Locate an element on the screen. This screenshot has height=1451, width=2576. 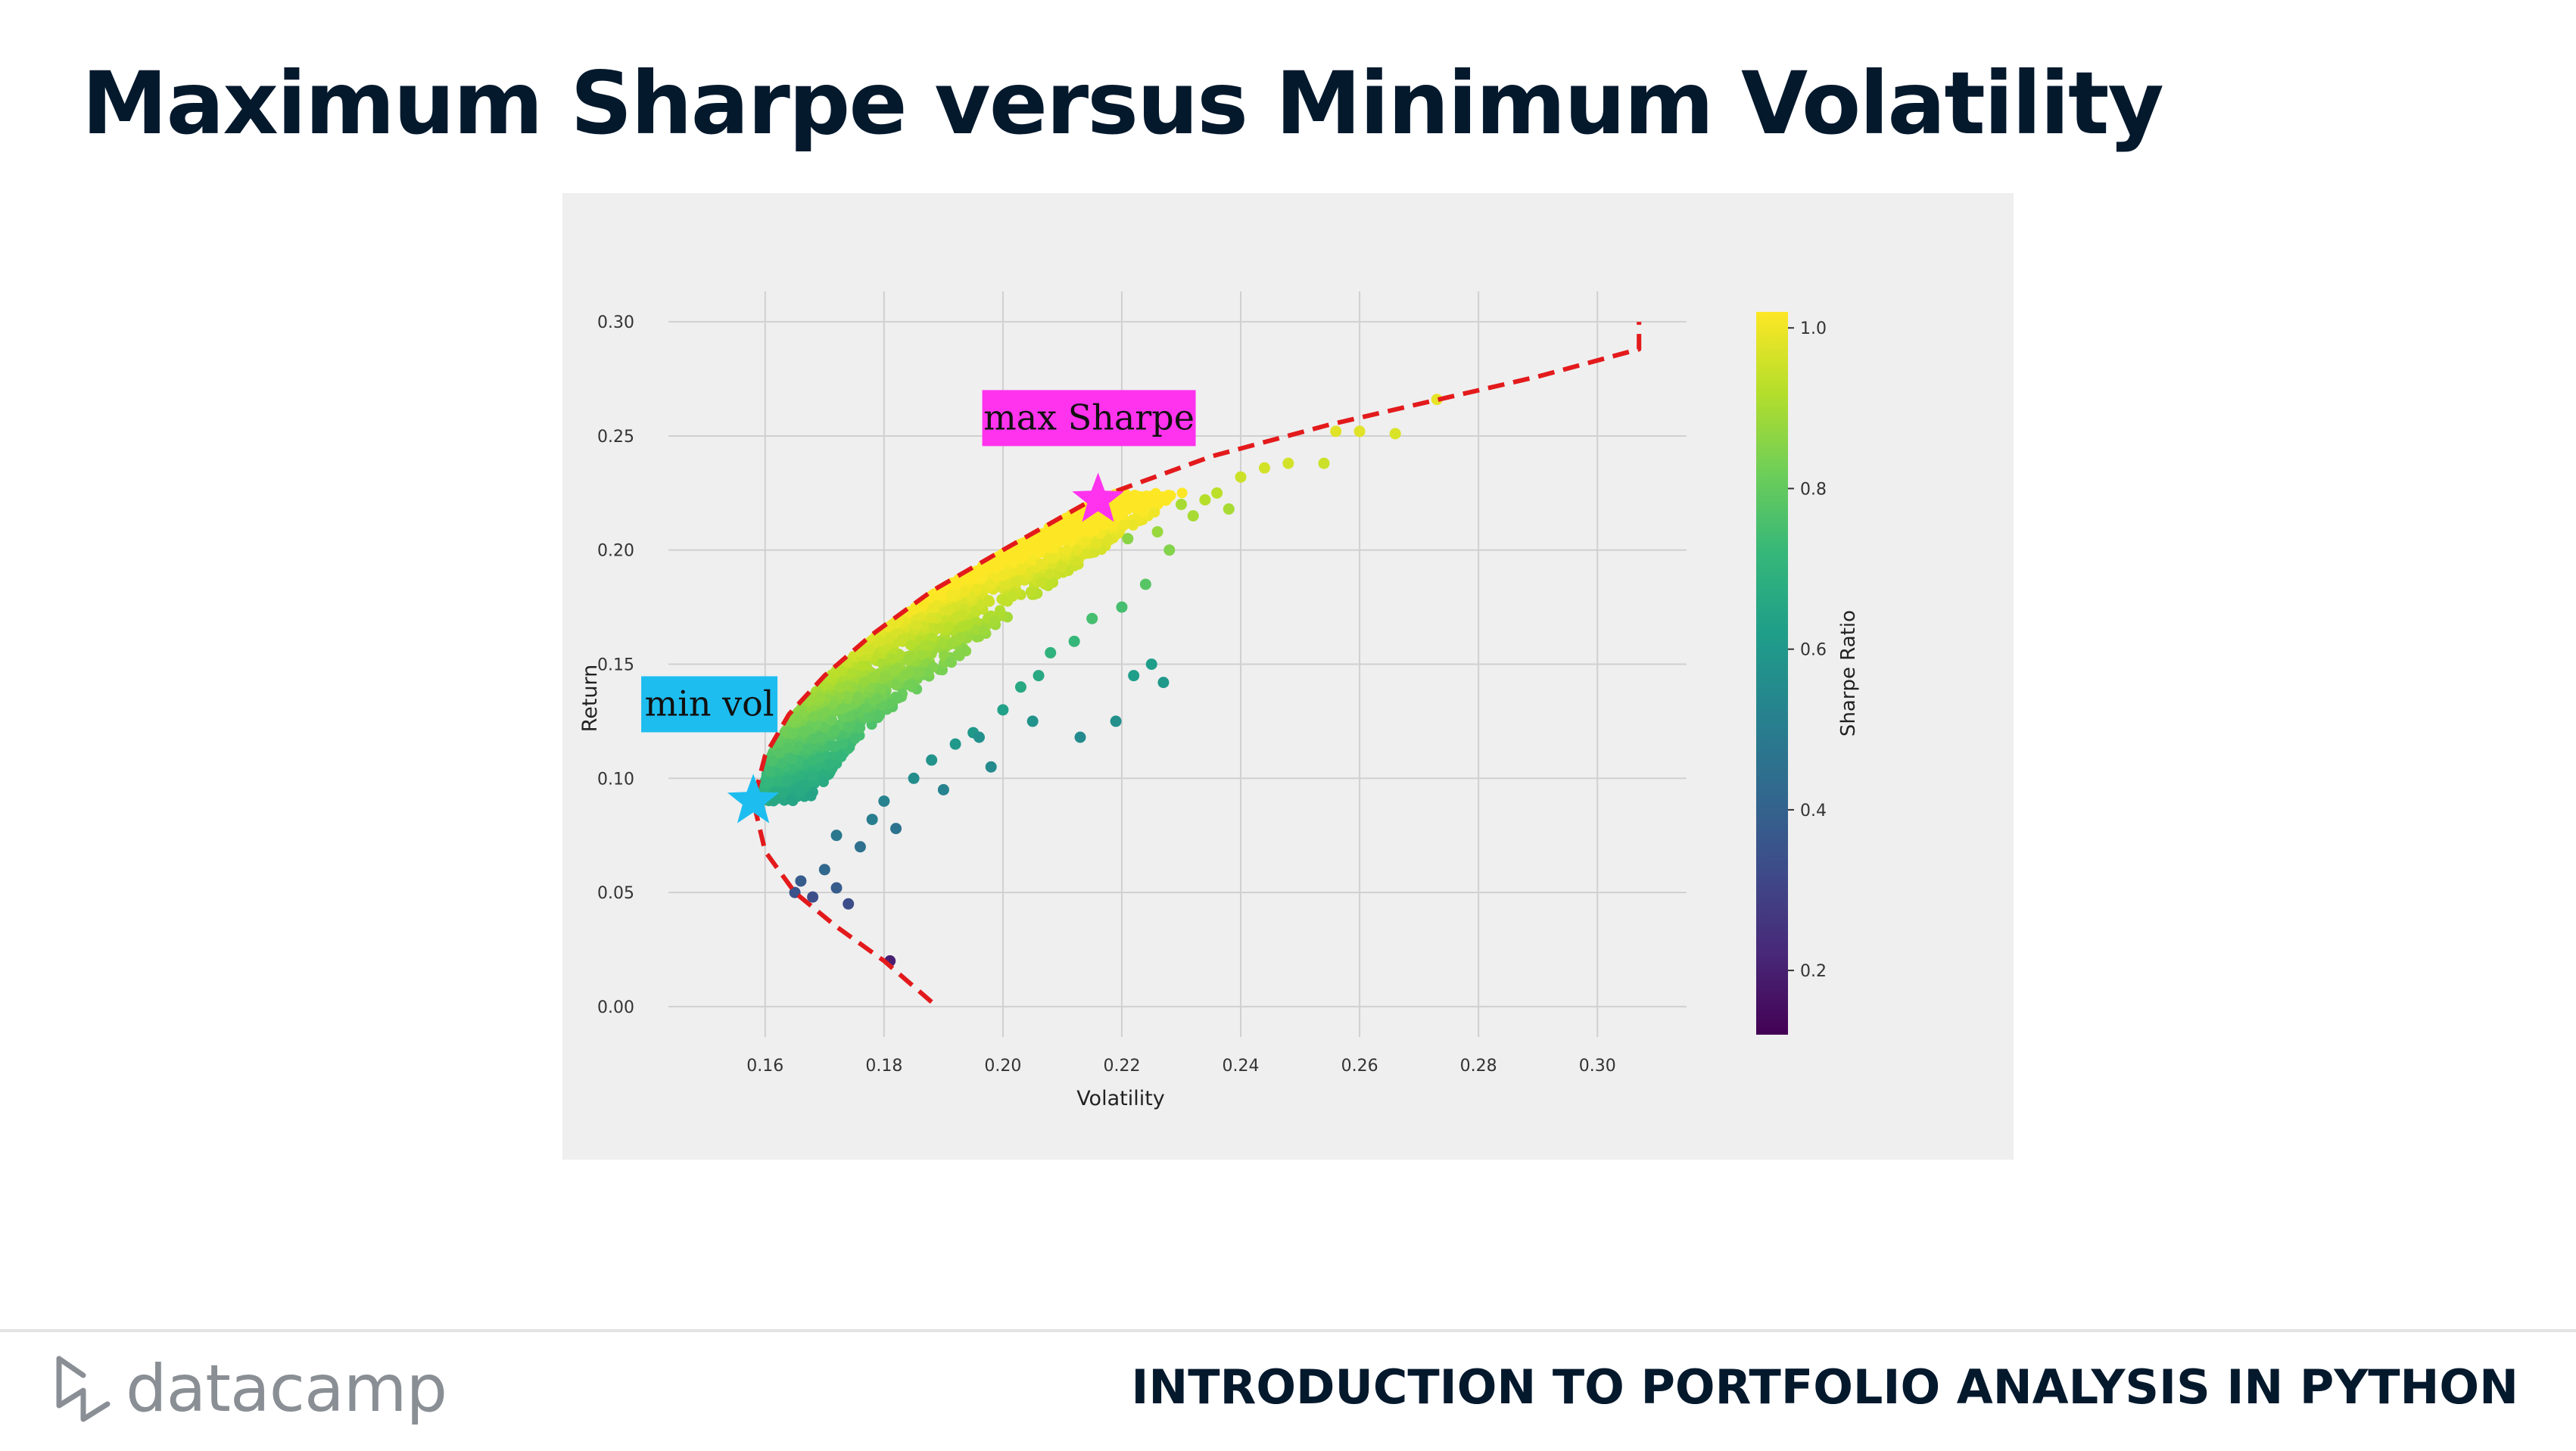
y-tick-label: 0.15 is located at coordinates (615, 666).